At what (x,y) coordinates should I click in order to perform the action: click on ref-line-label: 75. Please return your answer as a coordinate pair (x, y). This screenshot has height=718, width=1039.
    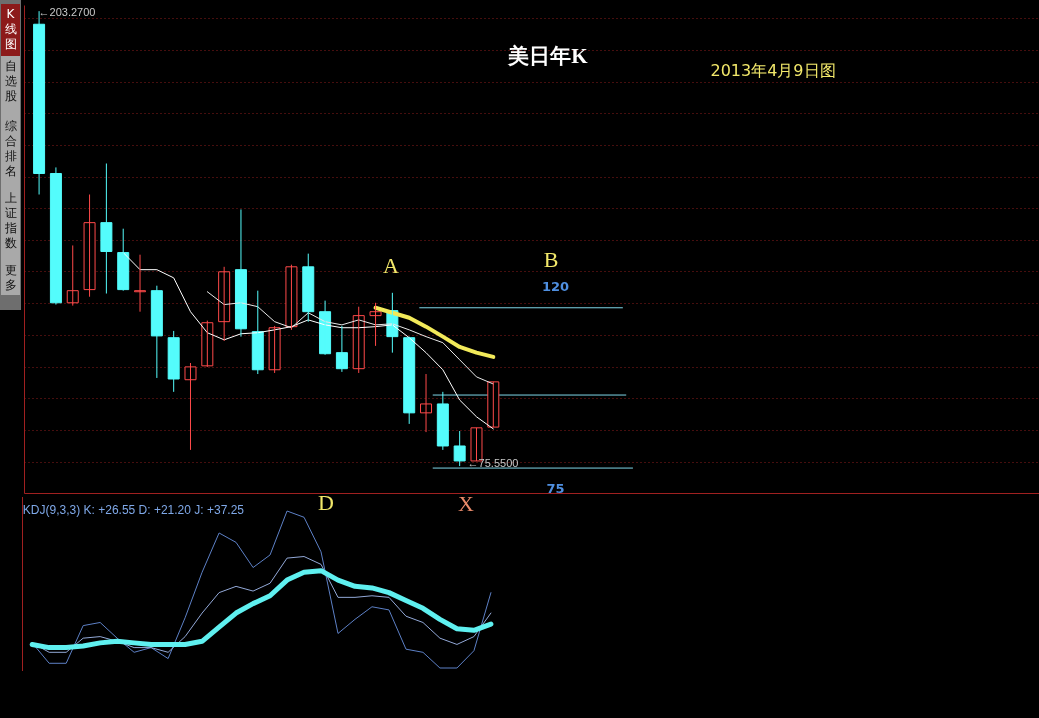
    Looking at the image, I should click on (555, 489).